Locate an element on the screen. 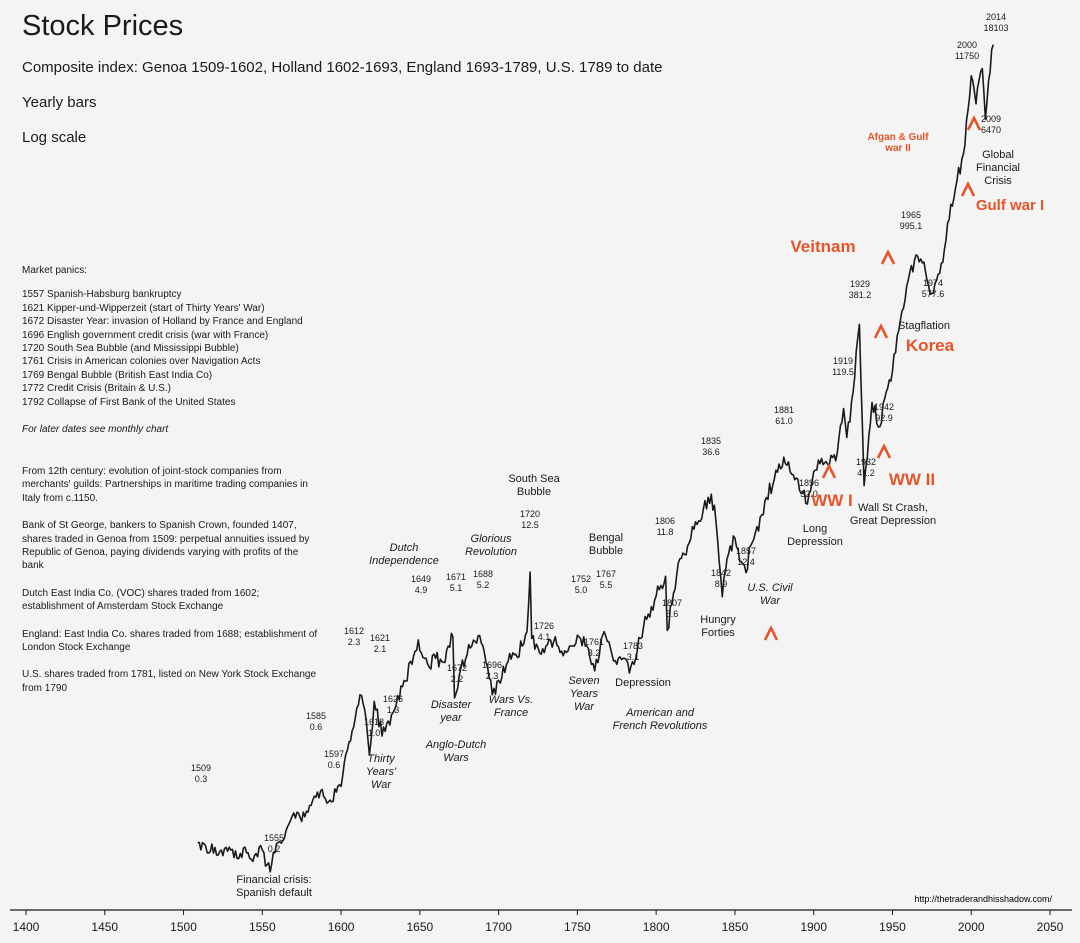 This screenshot has width=1080, height=943. event-label: Dutch is located at coordinates (404, 548).